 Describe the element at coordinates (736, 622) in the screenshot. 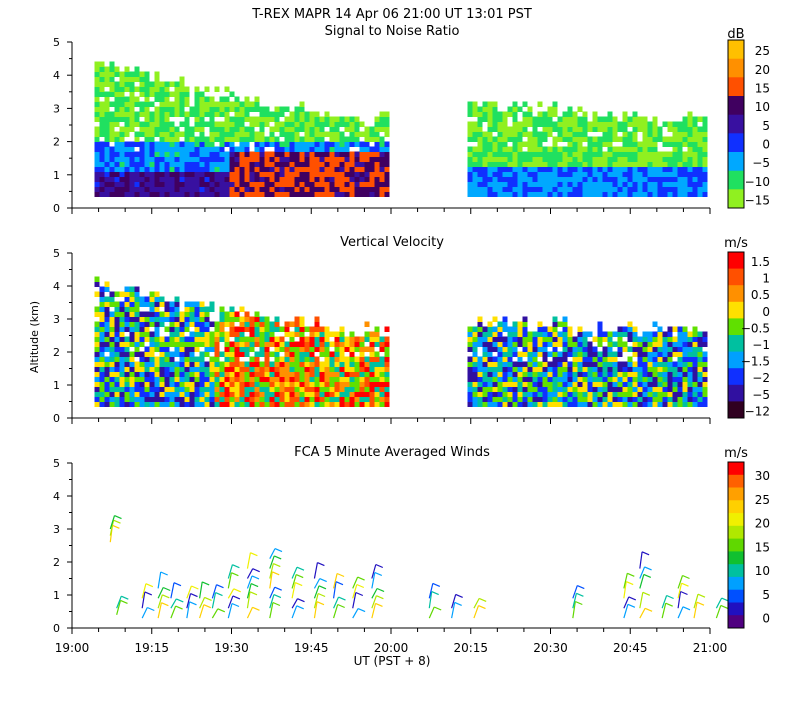

I see `colorbar-swatch` at that location.